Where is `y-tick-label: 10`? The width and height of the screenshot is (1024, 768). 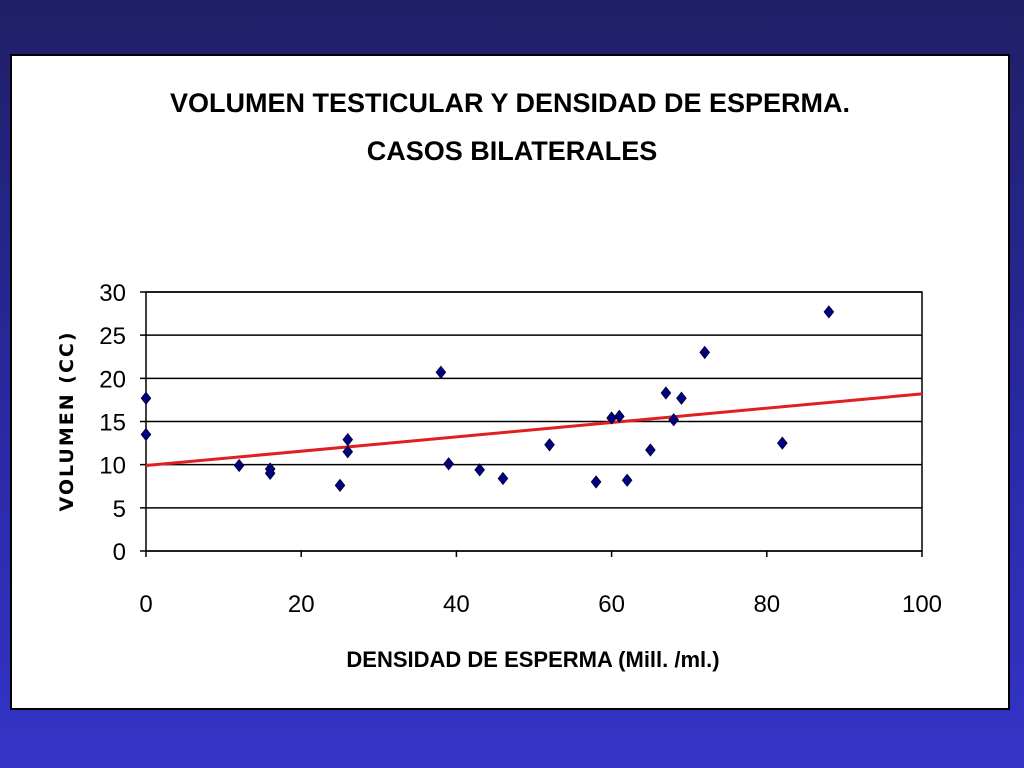
y-tick-label: 10 is located at coordinates (112, 466).